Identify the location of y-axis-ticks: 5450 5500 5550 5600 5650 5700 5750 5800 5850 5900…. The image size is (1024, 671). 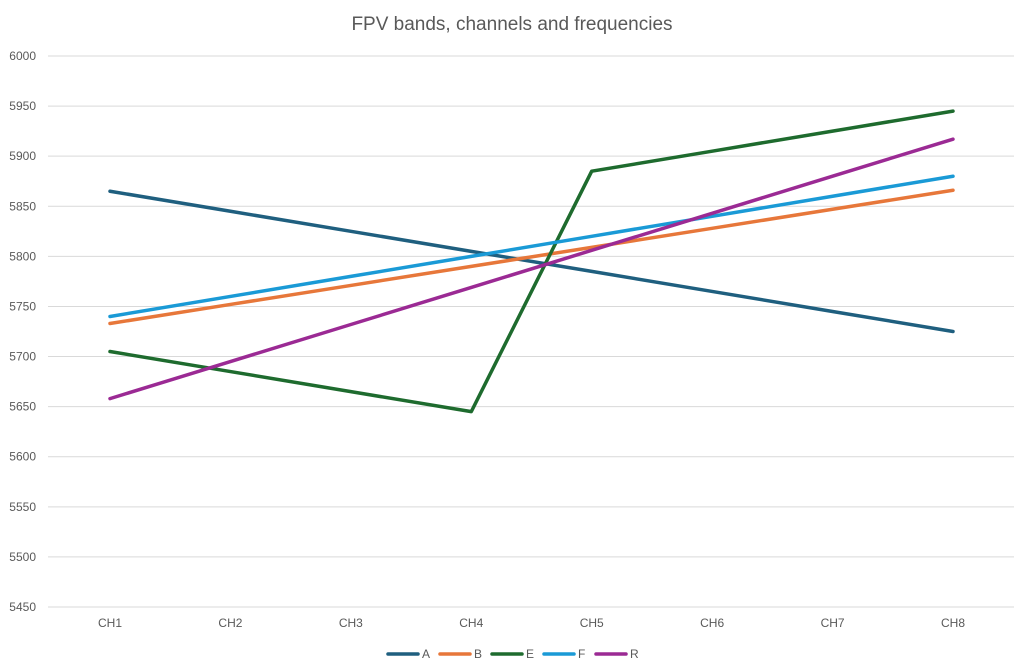
(22, 331).